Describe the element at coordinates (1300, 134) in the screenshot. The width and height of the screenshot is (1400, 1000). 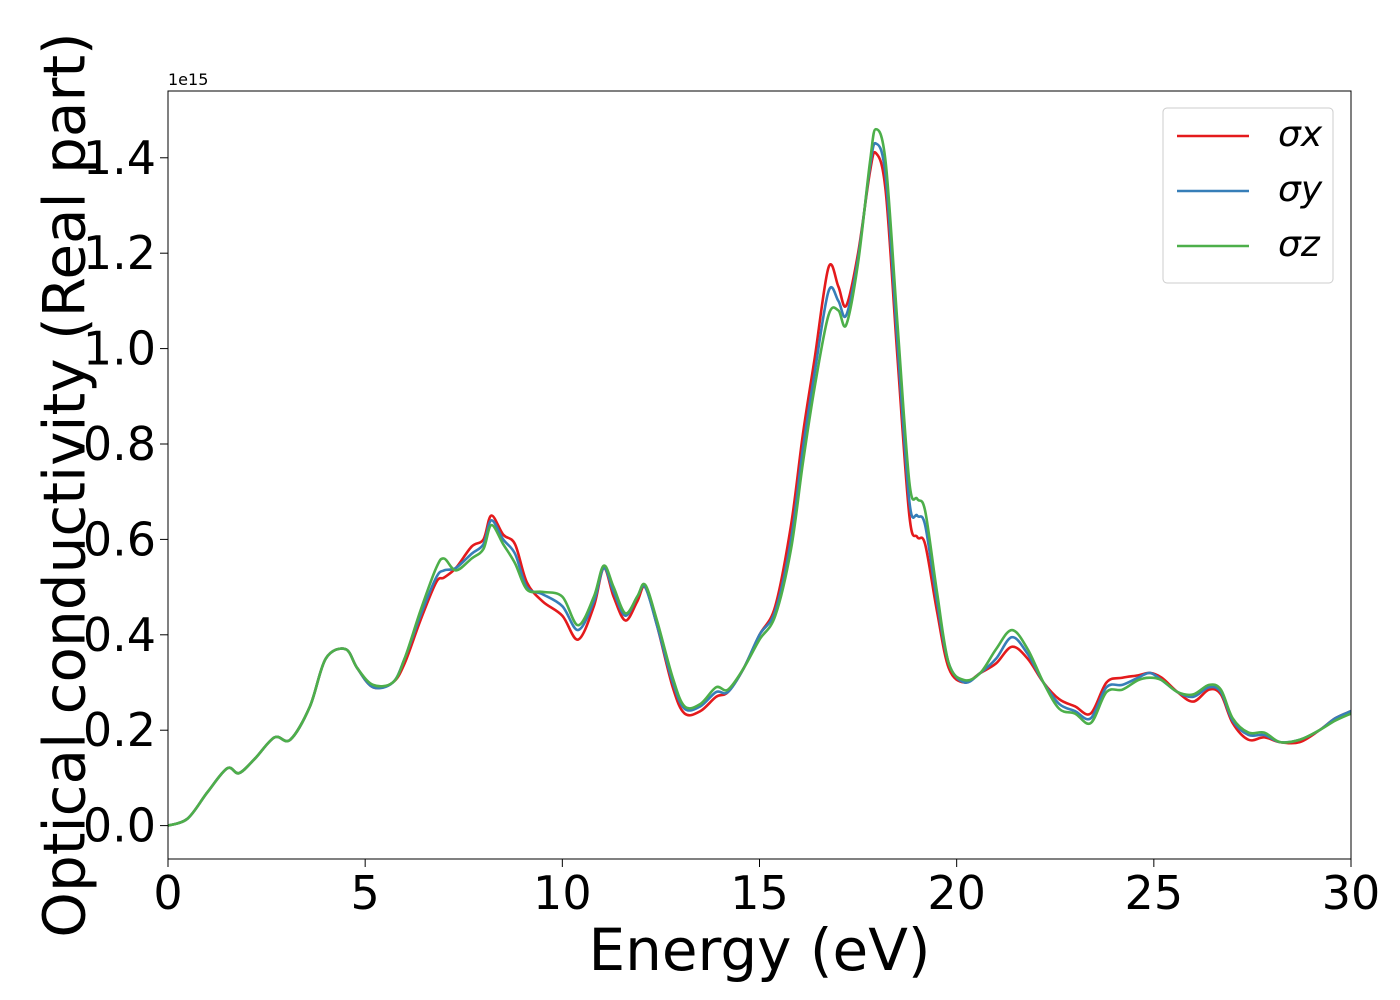
I see `legend-label: σx` at that location.